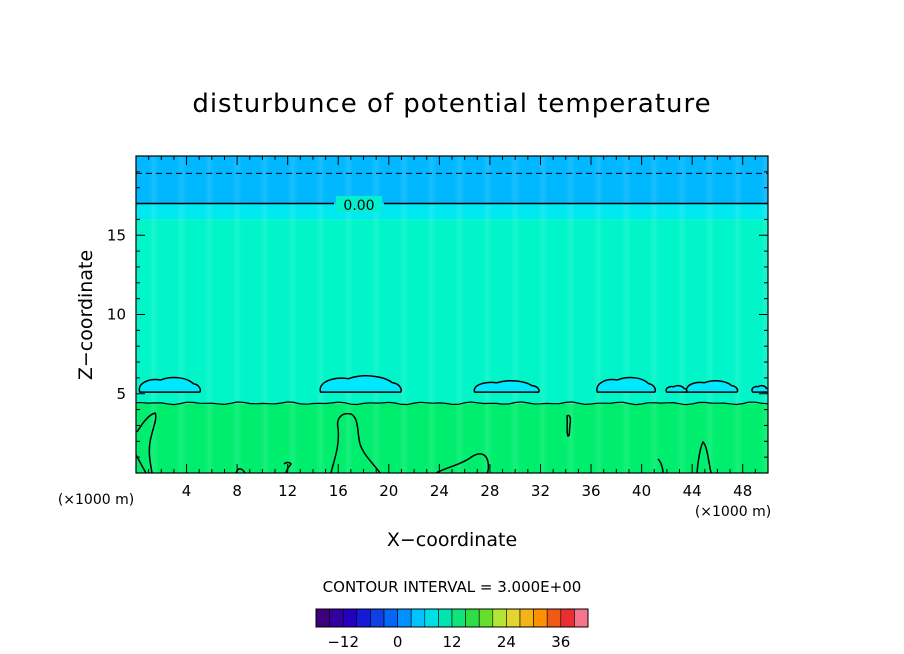 This screenshot has width=904, height=654. I want to click on colorbar-tick-label: 0, so click(398, 642).